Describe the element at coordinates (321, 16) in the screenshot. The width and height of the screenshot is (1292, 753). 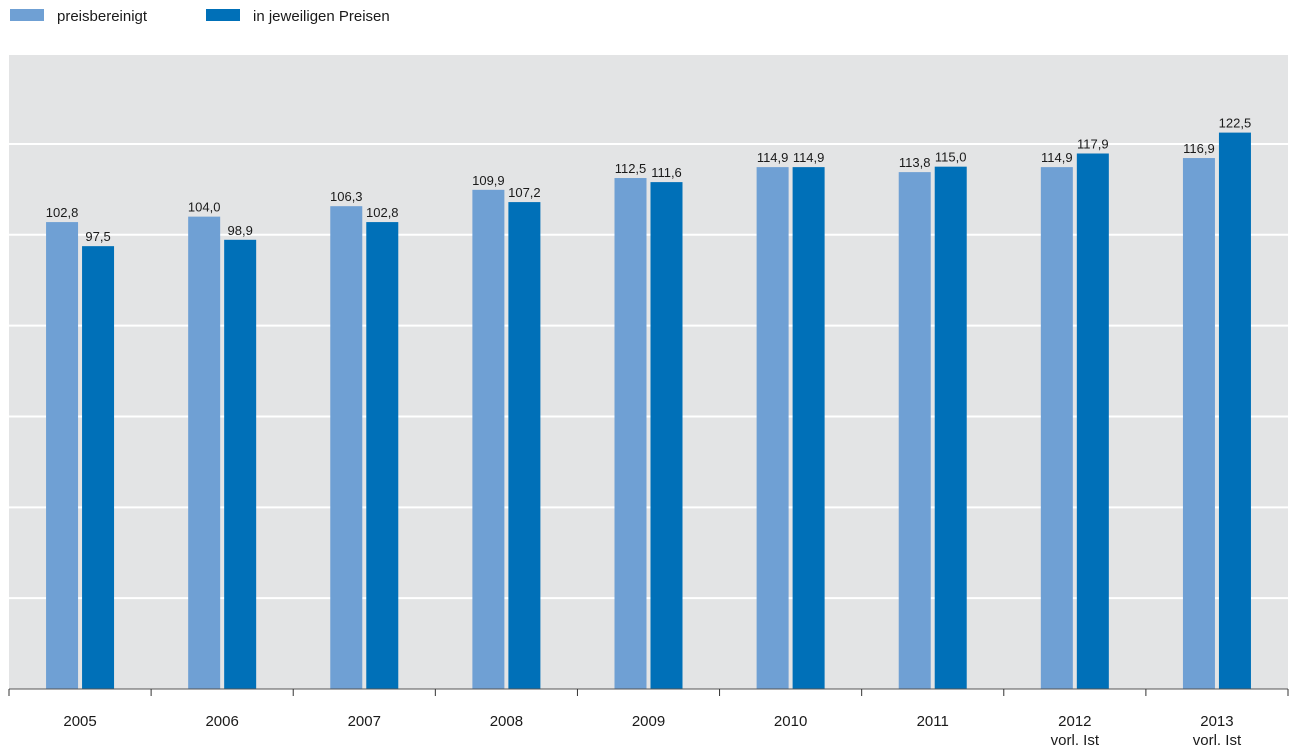
I see `legend-label-jeweilige-preise: in jeweiligen Preisen` at that location.